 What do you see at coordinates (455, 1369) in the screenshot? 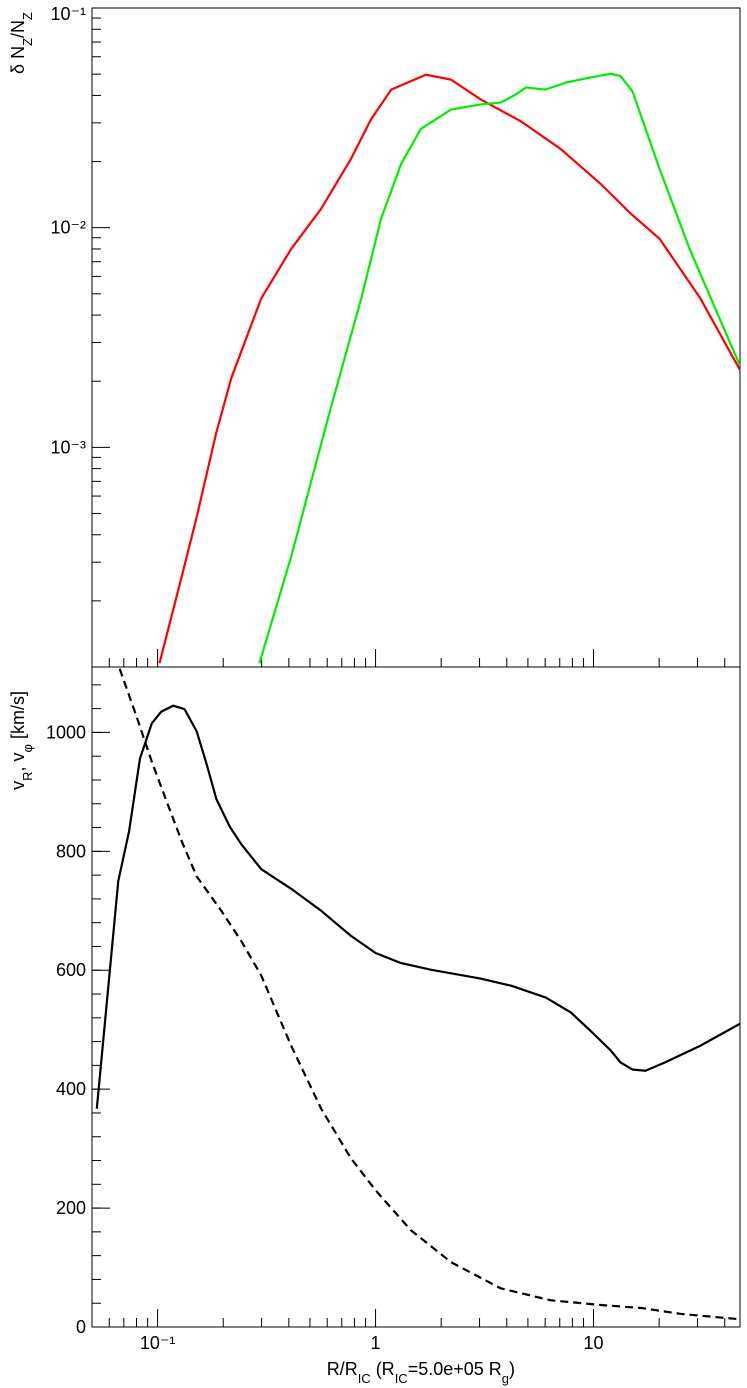
I see `x-axis-label-part: =5.0e+05 R` at bounding box center [455, 1369].